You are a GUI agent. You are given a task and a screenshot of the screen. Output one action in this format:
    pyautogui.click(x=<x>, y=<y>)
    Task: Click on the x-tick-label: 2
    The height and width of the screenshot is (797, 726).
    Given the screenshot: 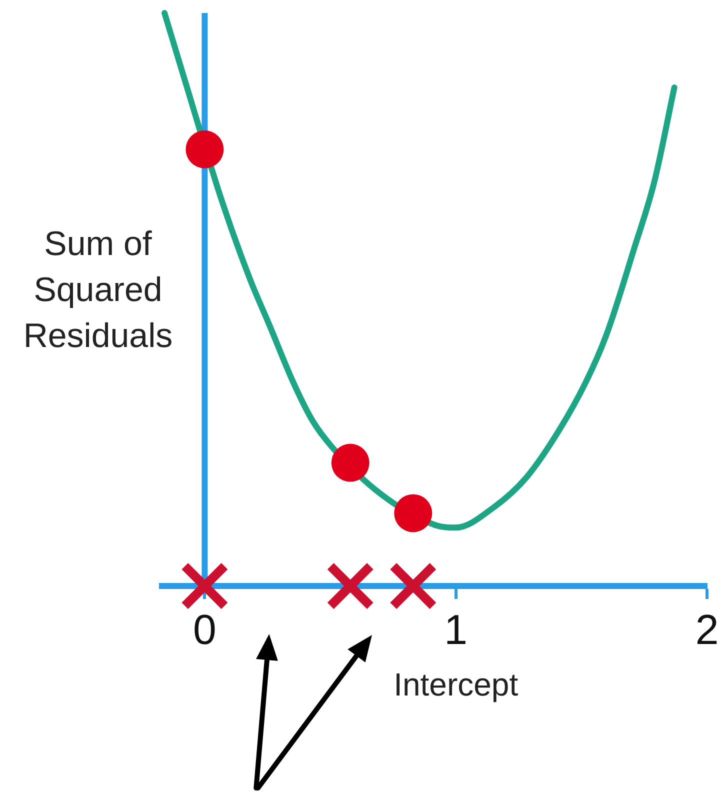 What is the action you would take?
    pyautogui.click(x=707, y=629)
    